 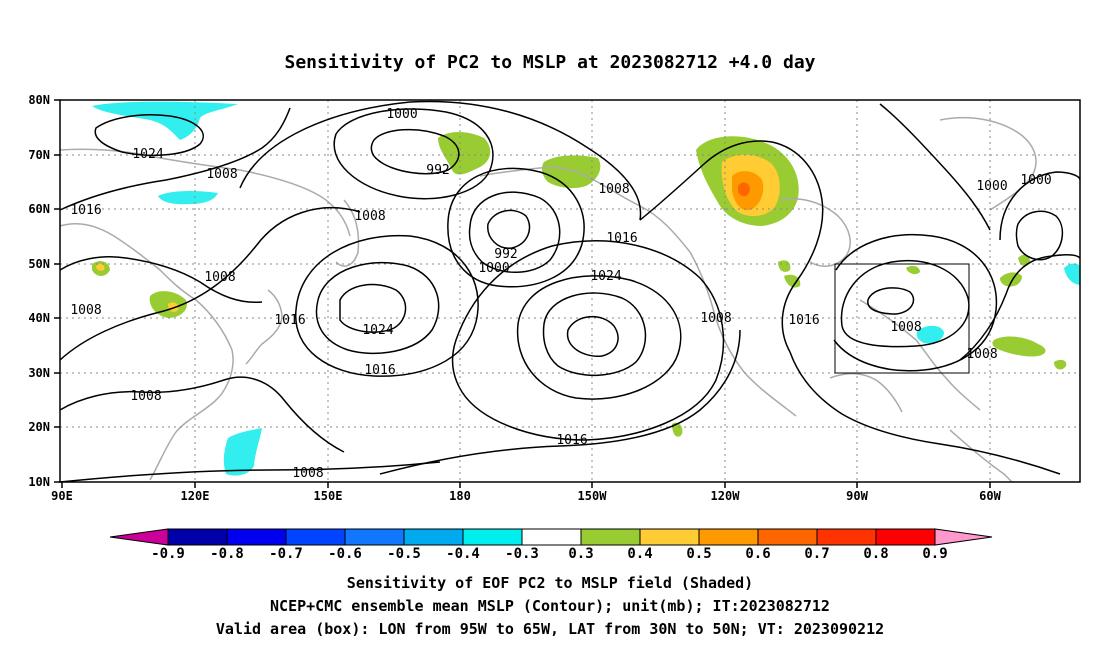 I want to click on lat-label: 80N, so click(x=39, y=100).